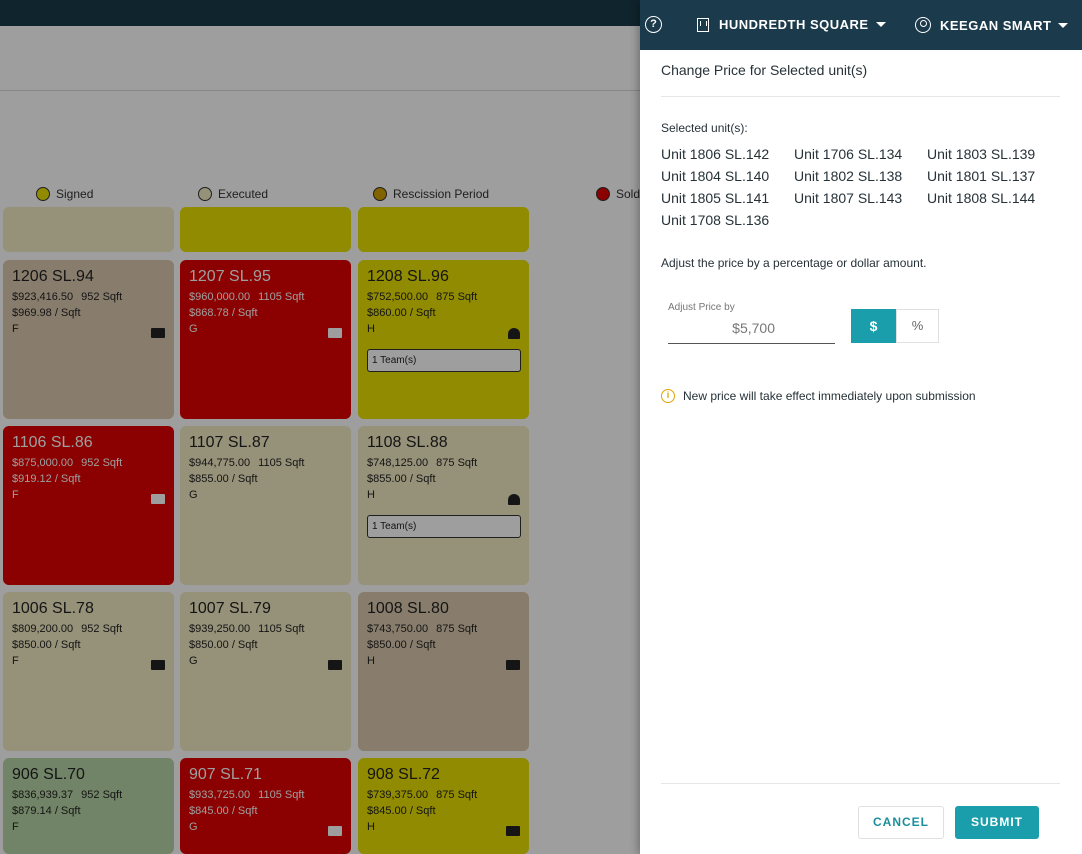 This screenshot has height=854, width=1082. What do you see at coordinates (230, 276) in the screenshot?
I see `unit-title: 1207 SL.95` at bounding box center [230, 276].